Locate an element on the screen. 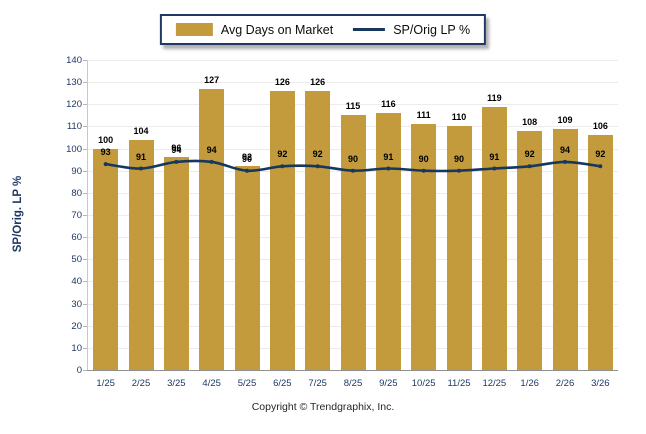 The height and width of the screenshot is (434, 646). copyright-text: Copyright © Trendgraphix, Inc. is located at coordinates (323, 407).